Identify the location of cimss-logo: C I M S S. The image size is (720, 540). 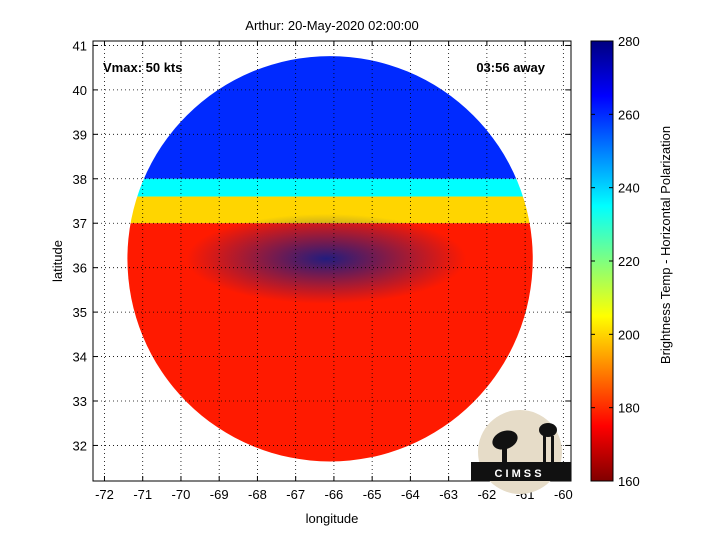
(521, 452).